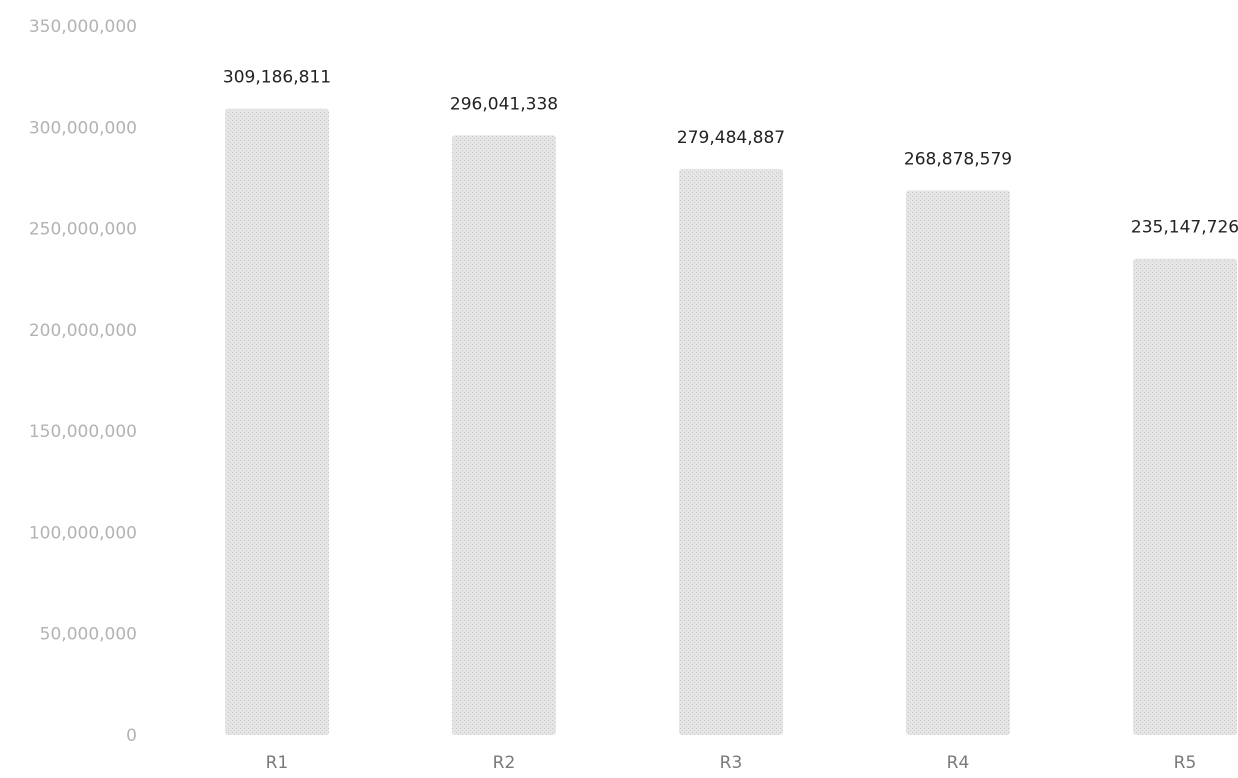 The image size is (1238, 778). I want to click on x-tick-label-r5: R5, so click(1185, 763).